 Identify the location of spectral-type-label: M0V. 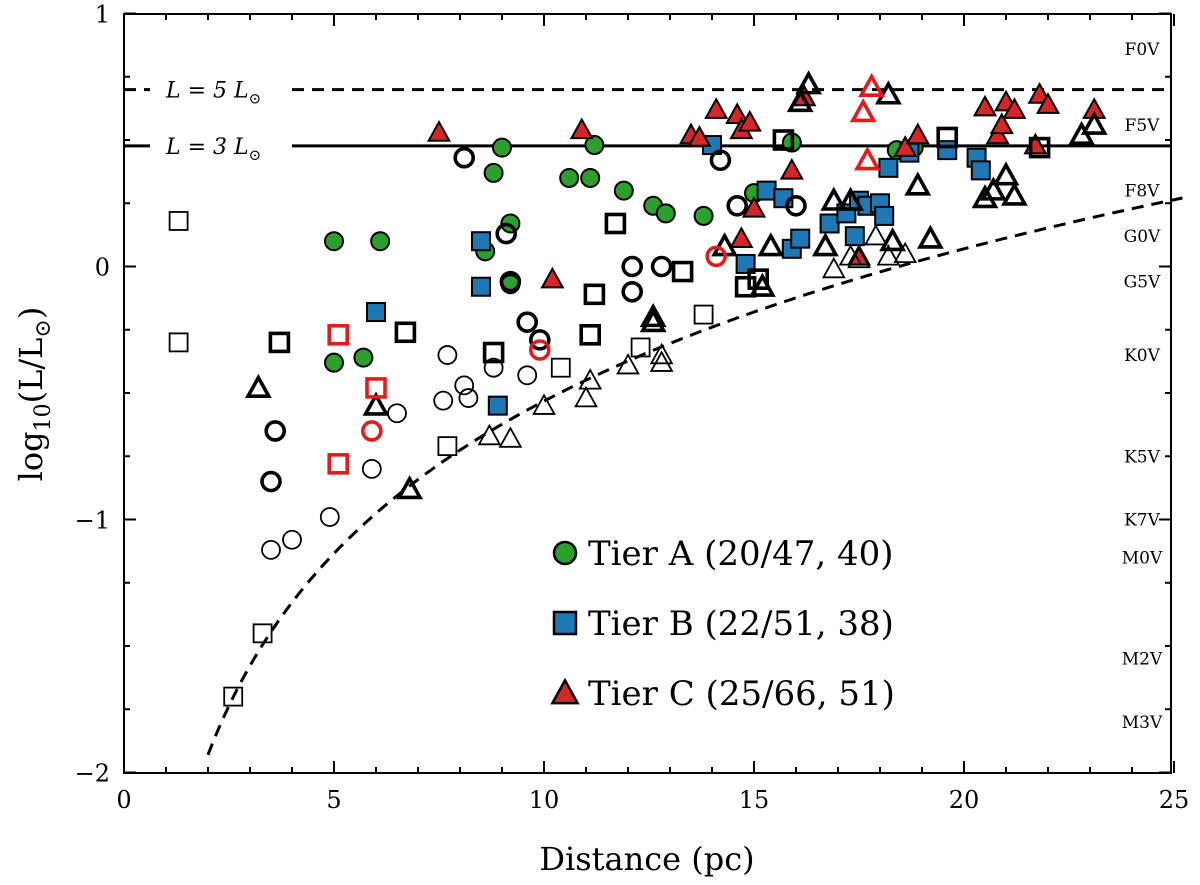
(1142, 558).